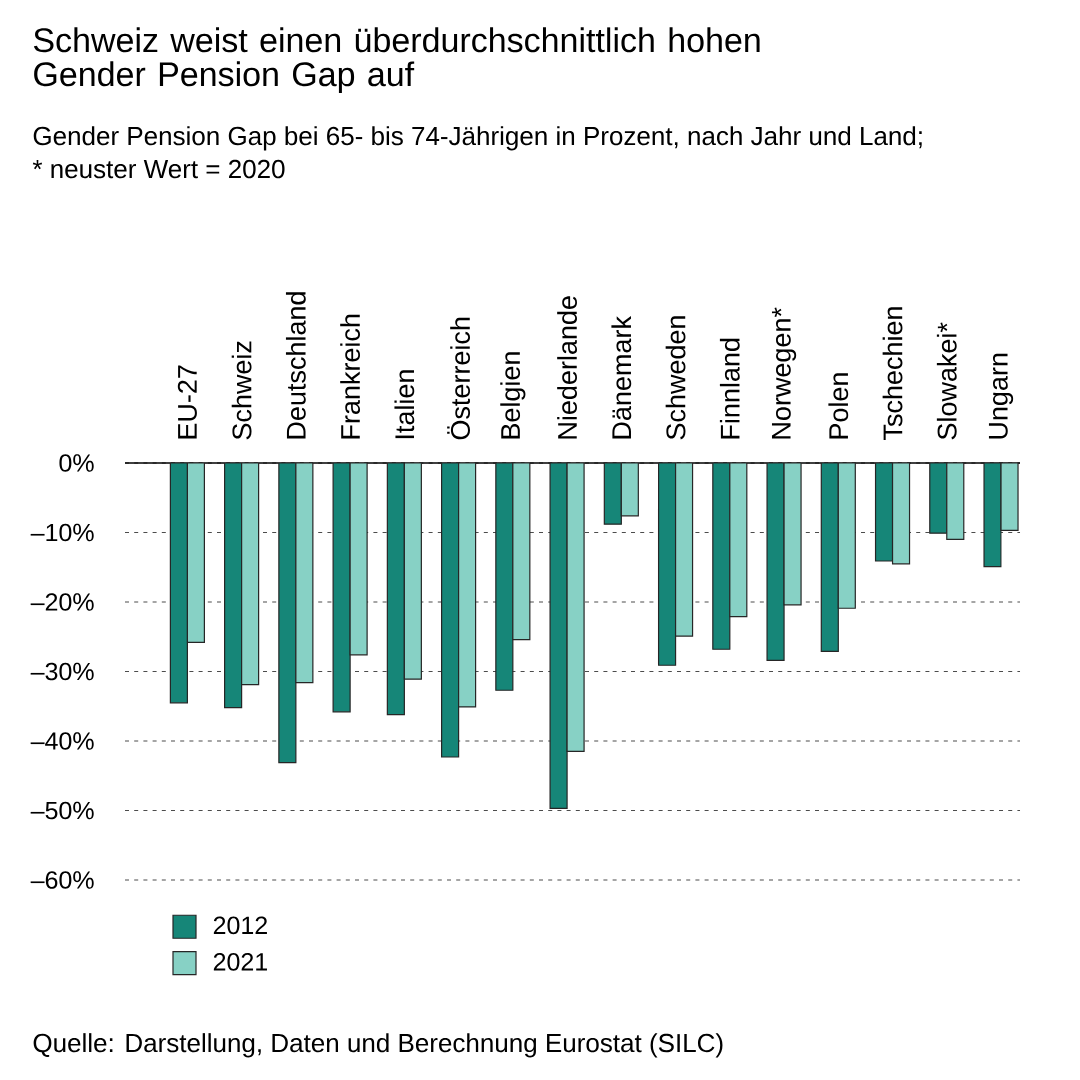 This screenshot has width=1080, height=1080. I want to click on x-tick-label: Slowakei*, so click(946, 381).